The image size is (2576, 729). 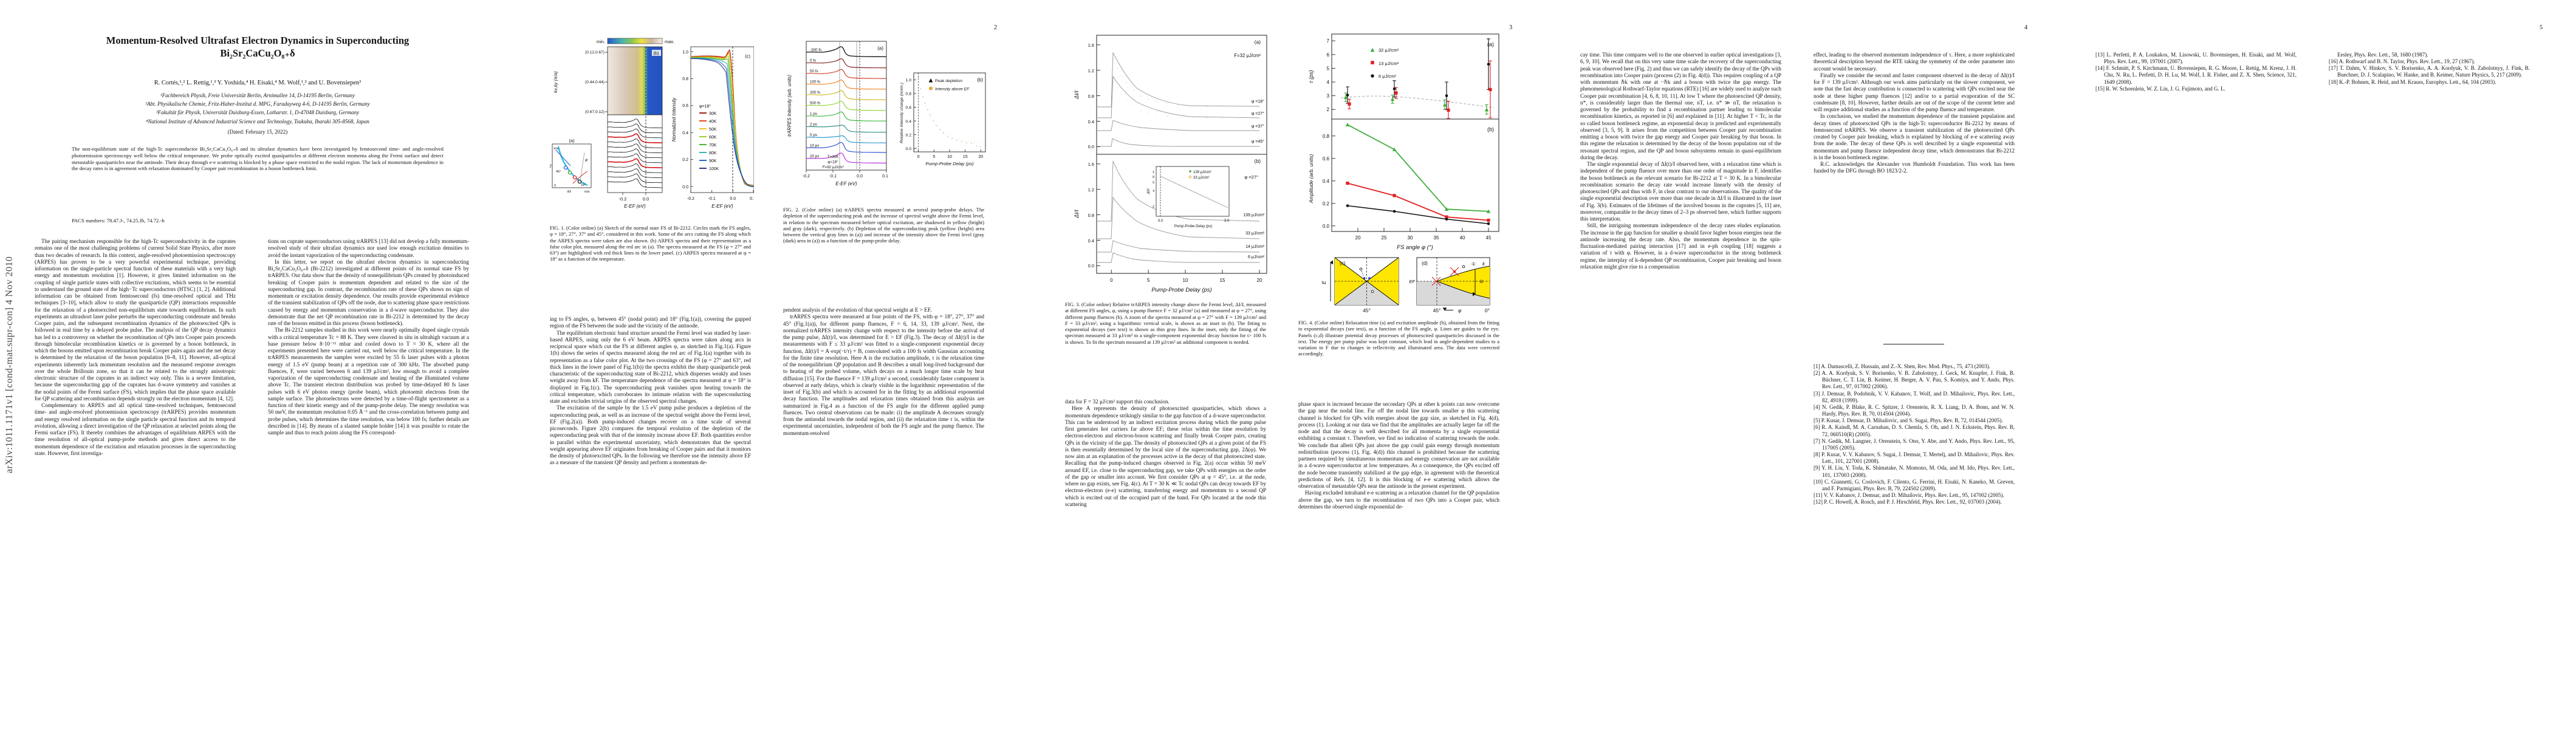 I want to click on fermi-surface-curve, so click(x=572, y=166).